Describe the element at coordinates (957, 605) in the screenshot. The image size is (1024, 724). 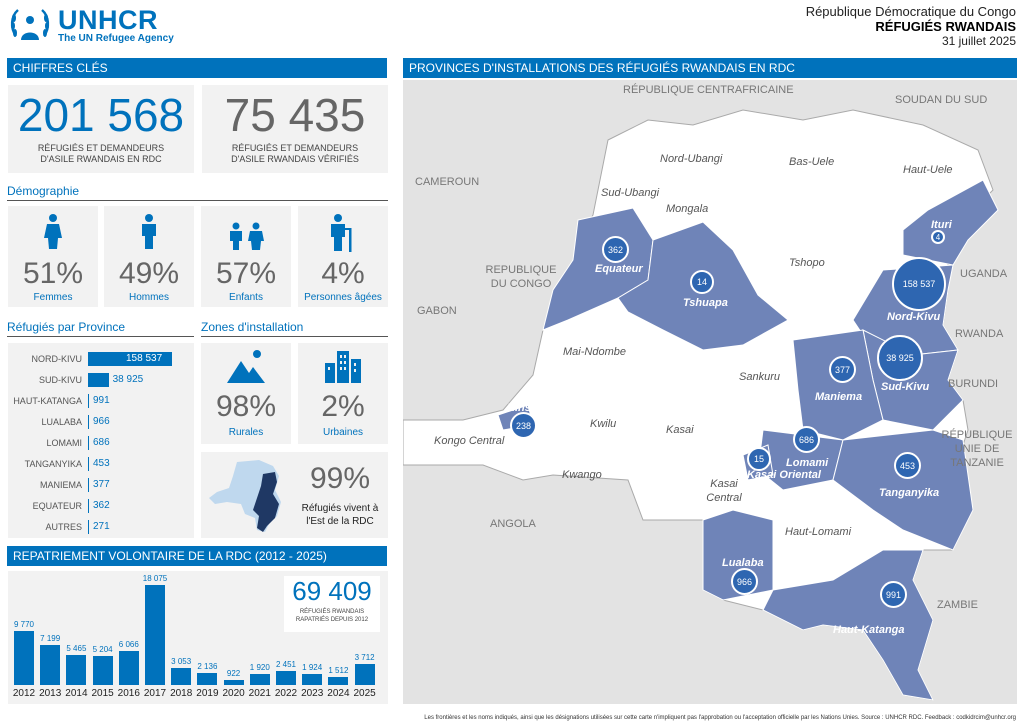
I see `map-label-zambia: ZAMBIE` at that location.